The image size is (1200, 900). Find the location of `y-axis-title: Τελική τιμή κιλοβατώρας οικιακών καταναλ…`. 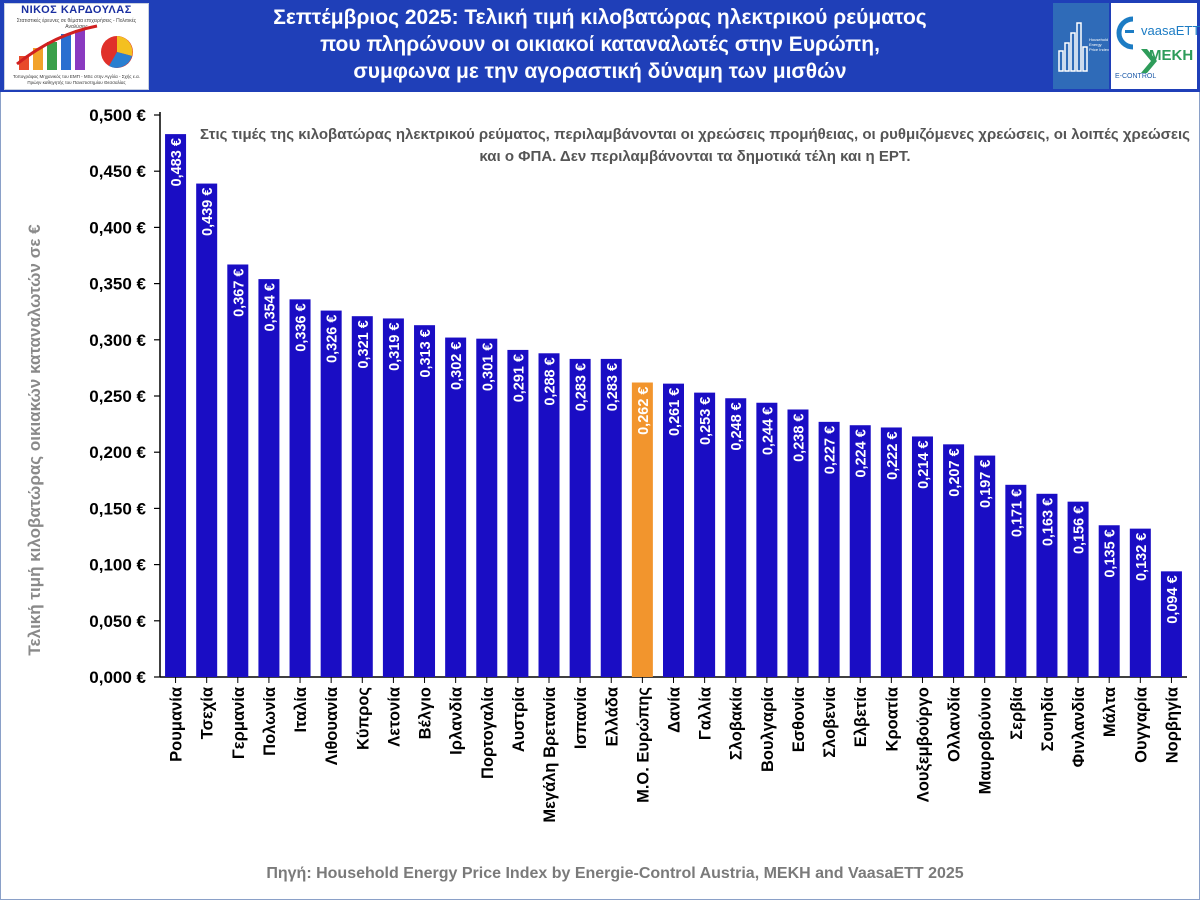

y-axis-title: Τελική τιμή κιλοβατώρας οικιακών καταναλ… is located at coordinates (34, 440).